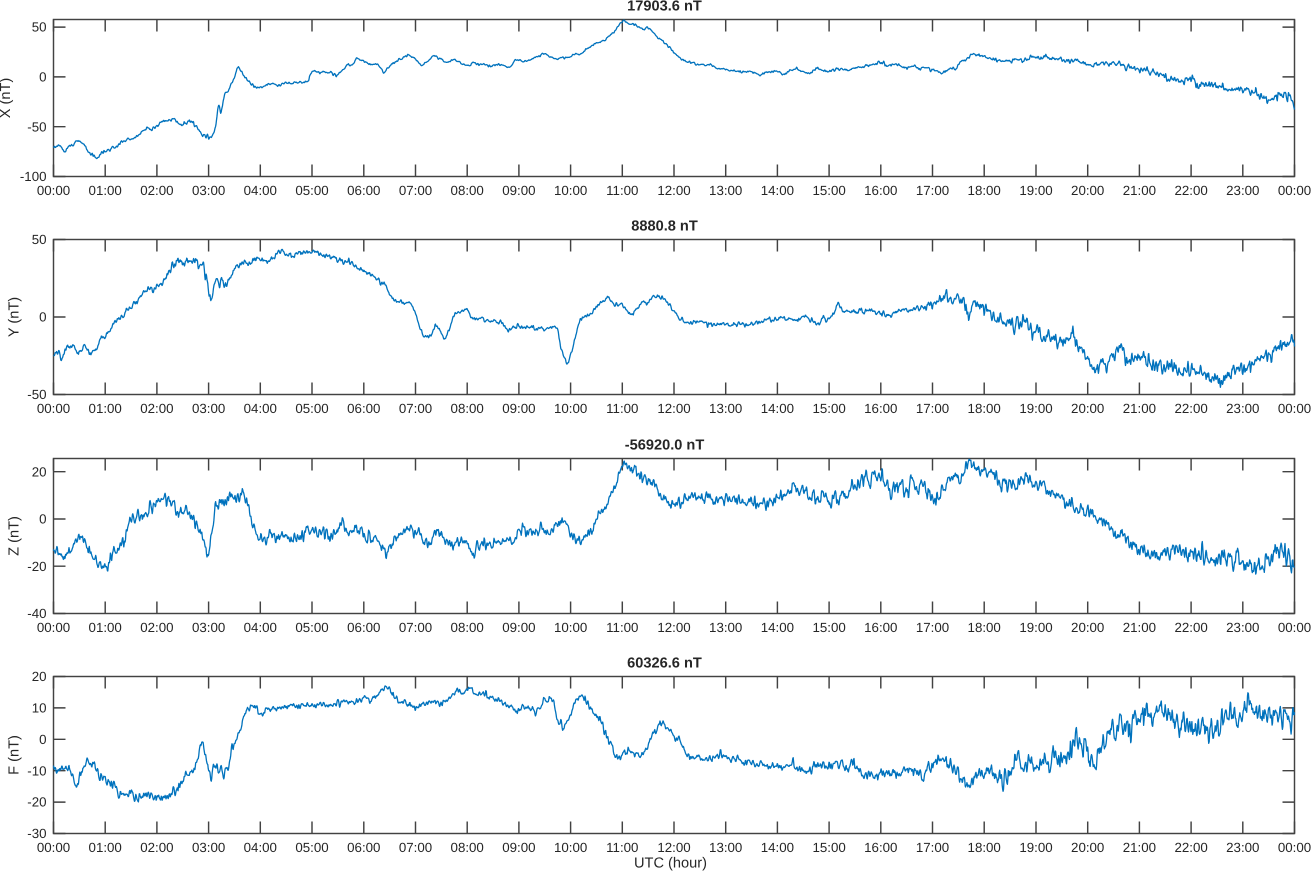 The image size is (1316, 872). I want to click on svg-text: F (nT), so click(15, 755).